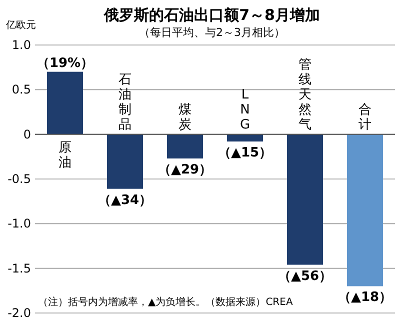  I want to click on x-tick-label: 煤炭, so click(185, 117).